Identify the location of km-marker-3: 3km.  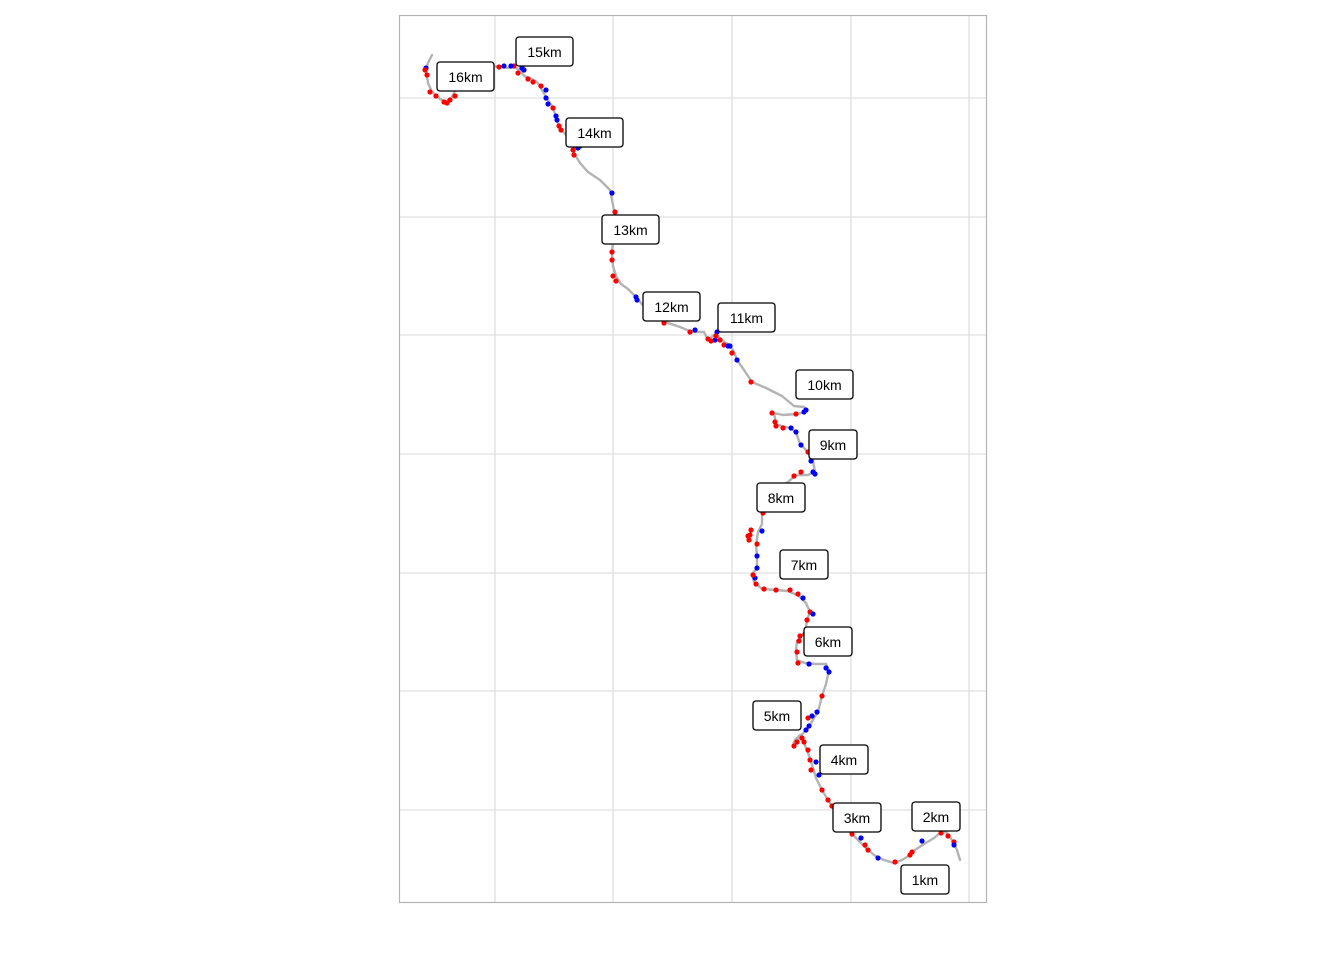
(857, 817).